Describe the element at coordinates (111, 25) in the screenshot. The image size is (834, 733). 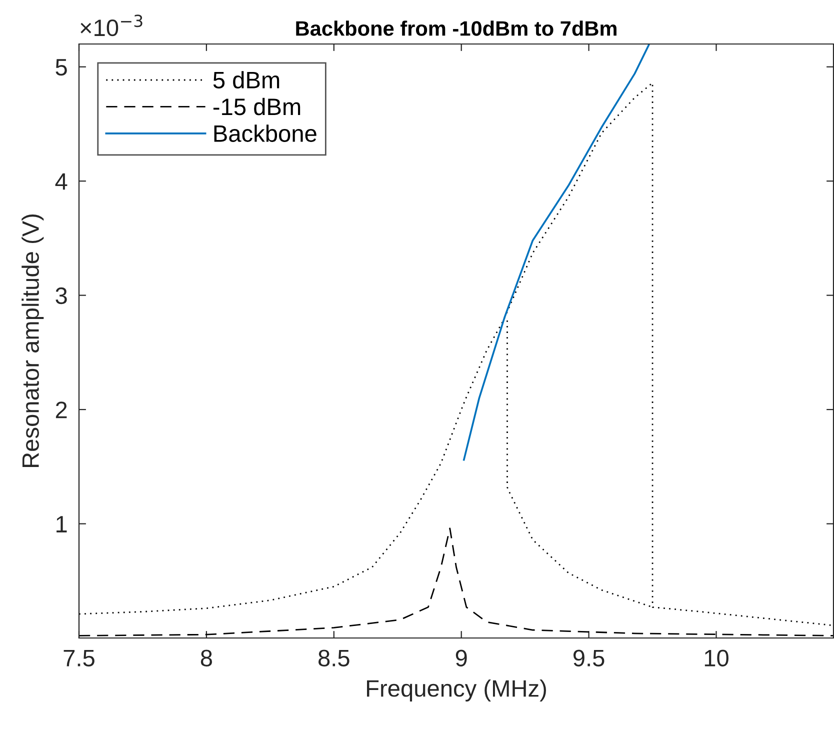
I see `text: ×10$^{−3}$` at that location.